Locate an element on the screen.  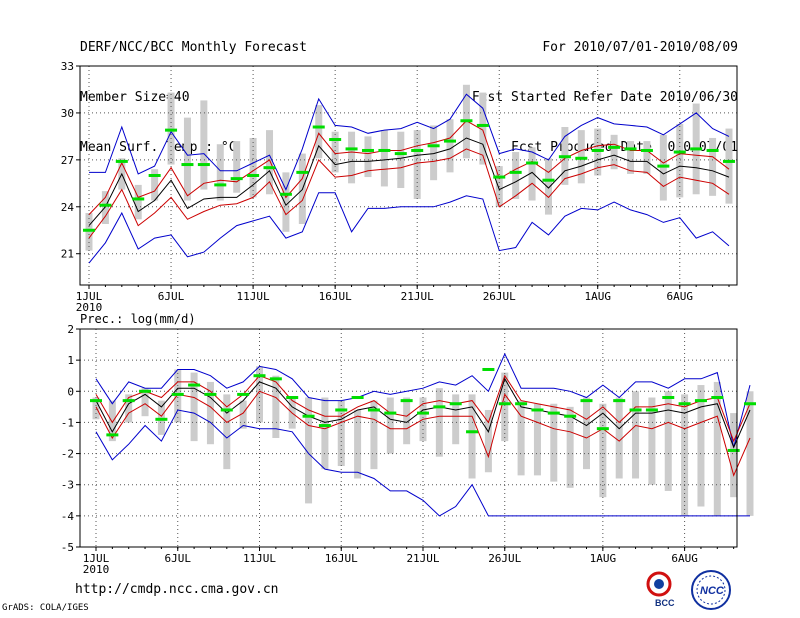
temp-x-tick-label: 6AUG is located at coordinates (680, 296).